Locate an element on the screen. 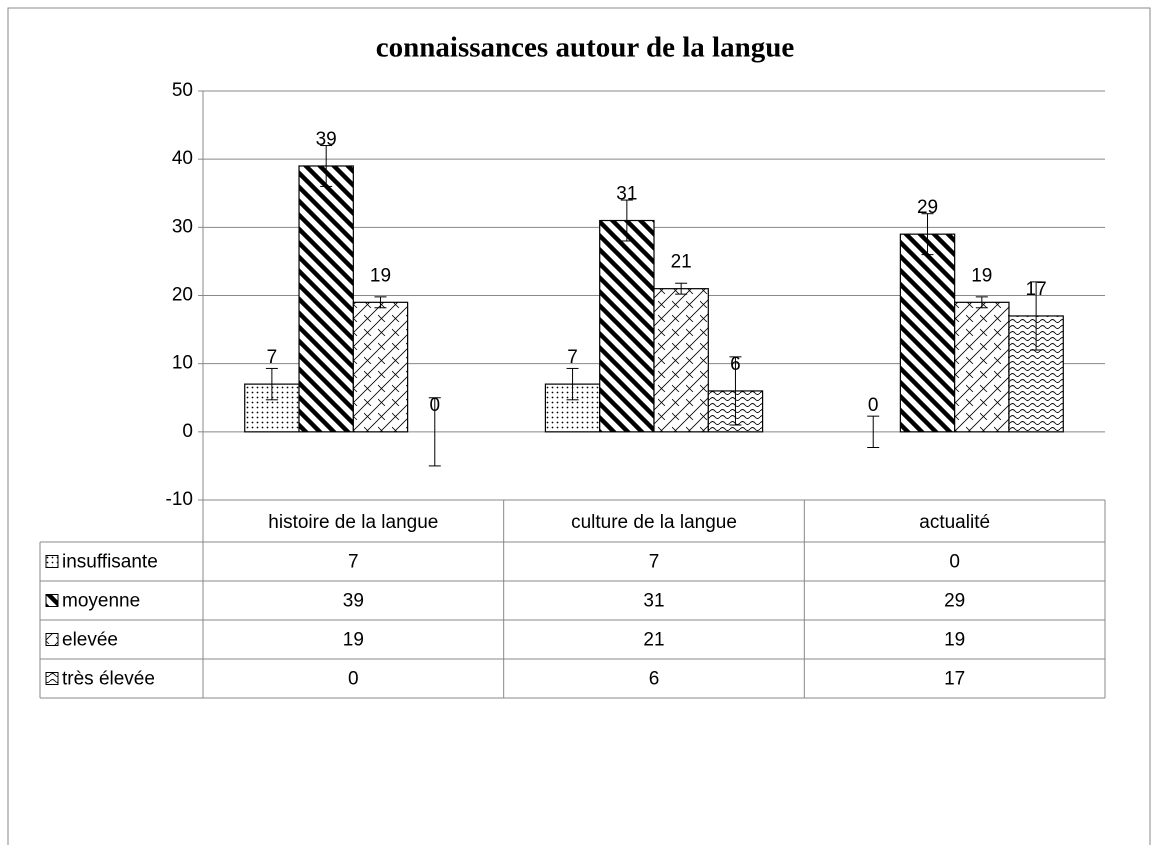 The width and height of the screenshot is (1157, 850). data-label: 21 is located at coordinates (681, 262).